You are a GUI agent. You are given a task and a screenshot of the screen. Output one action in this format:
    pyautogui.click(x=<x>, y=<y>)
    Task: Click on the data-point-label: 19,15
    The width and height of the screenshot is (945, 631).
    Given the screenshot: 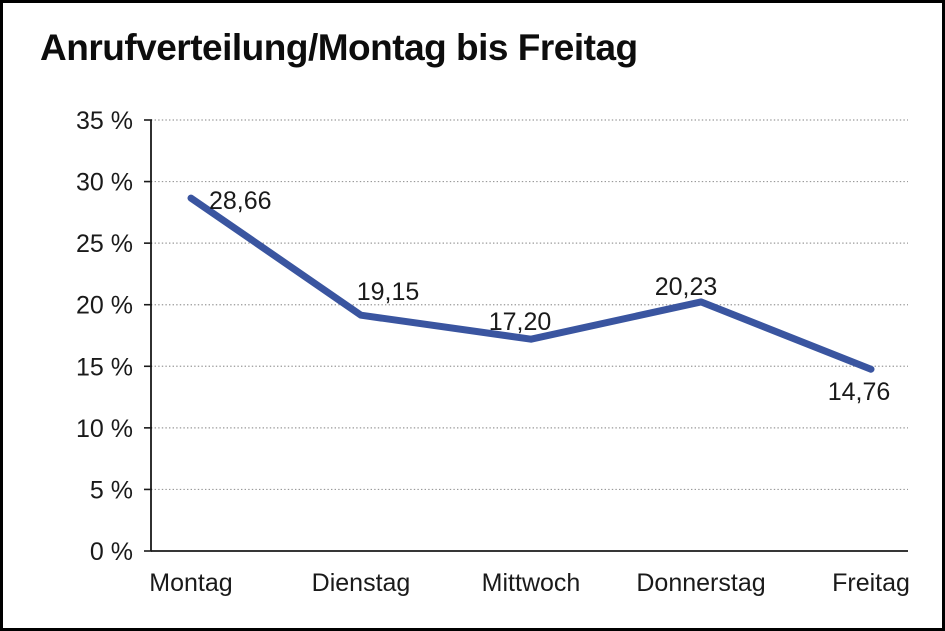 What is the action you would take?
    pyautogui.click(x=388, y=292)
    